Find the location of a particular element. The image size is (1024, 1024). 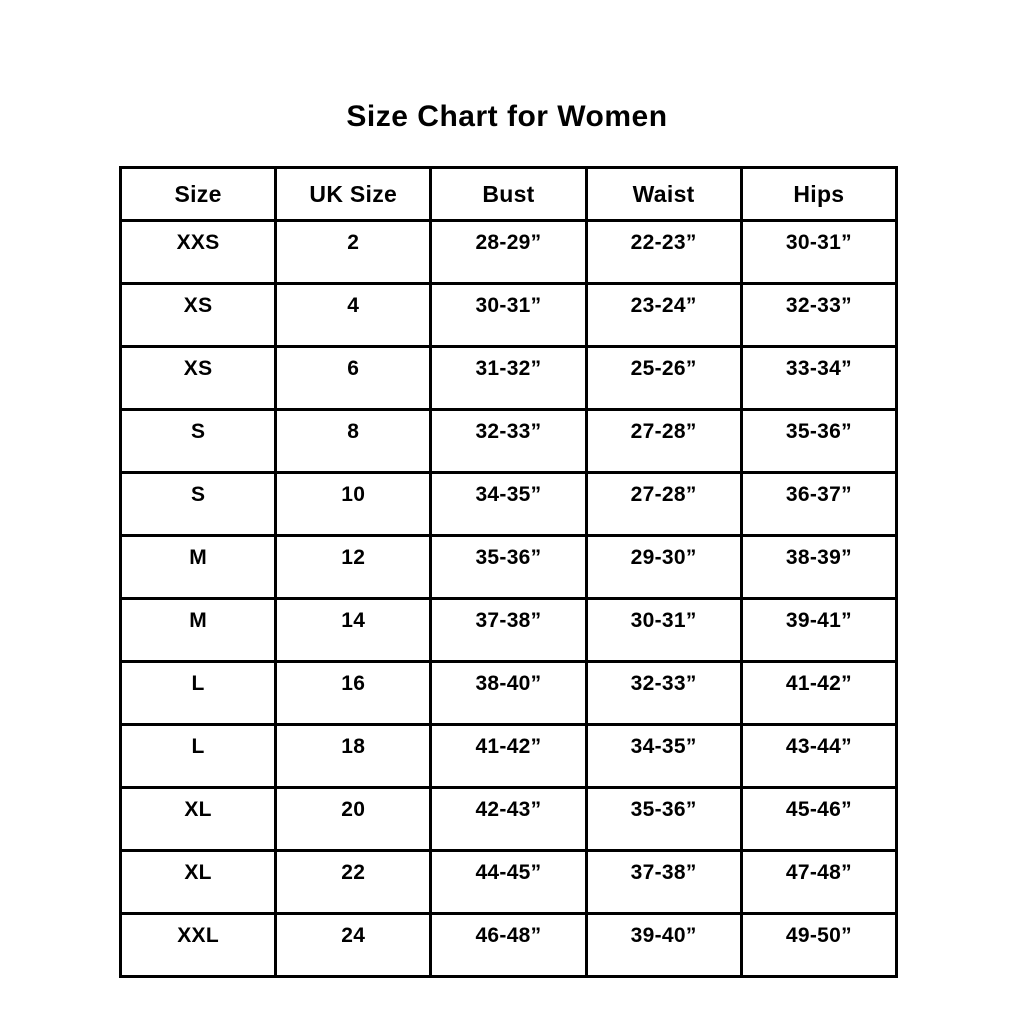

column-header: Bust is located at coordinates (508, 194).